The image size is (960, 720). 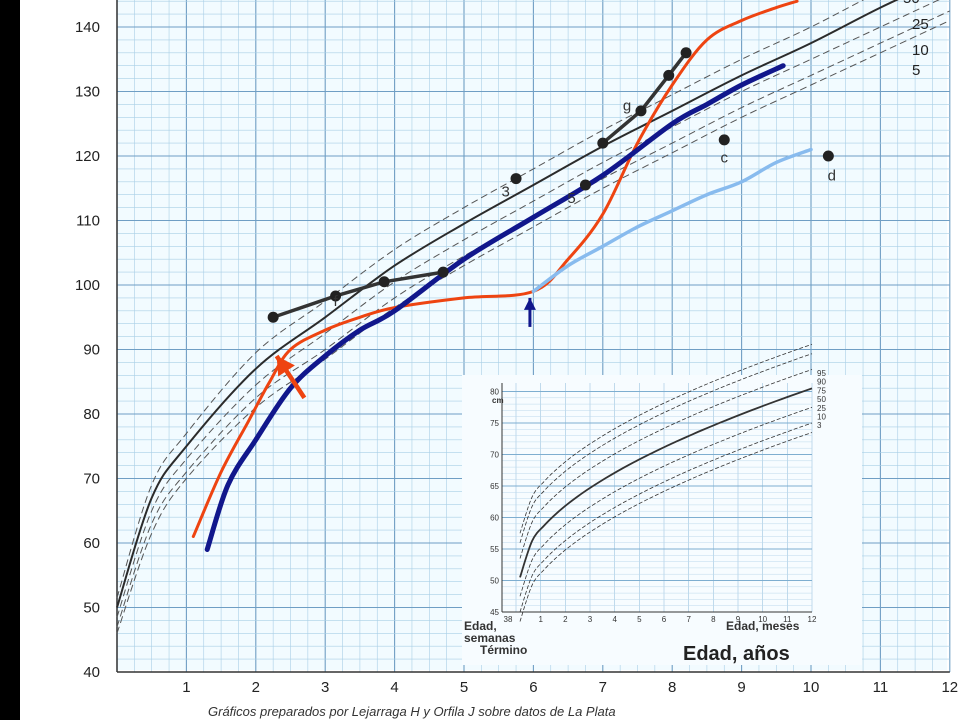 What do you see at coordinates (762, 619) in the screenshot?
I see `inset-x-tick-label: 10` at bounding box center [762, 619].